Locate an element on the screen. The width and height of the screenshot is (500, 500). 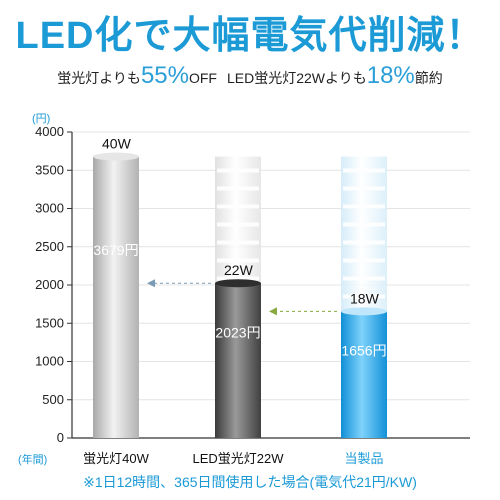
y-tick-label: 500 is located at coordinates (53, 399).